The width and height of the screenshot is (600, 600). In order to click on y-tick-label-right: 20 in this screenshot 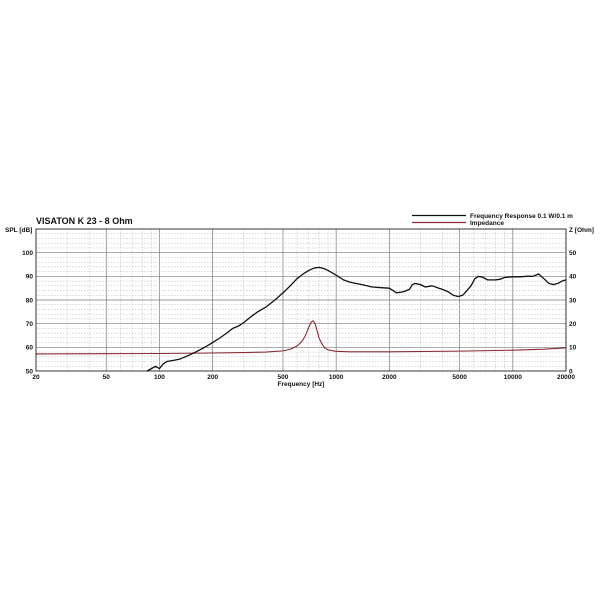, I will do `click(573, 324)`.